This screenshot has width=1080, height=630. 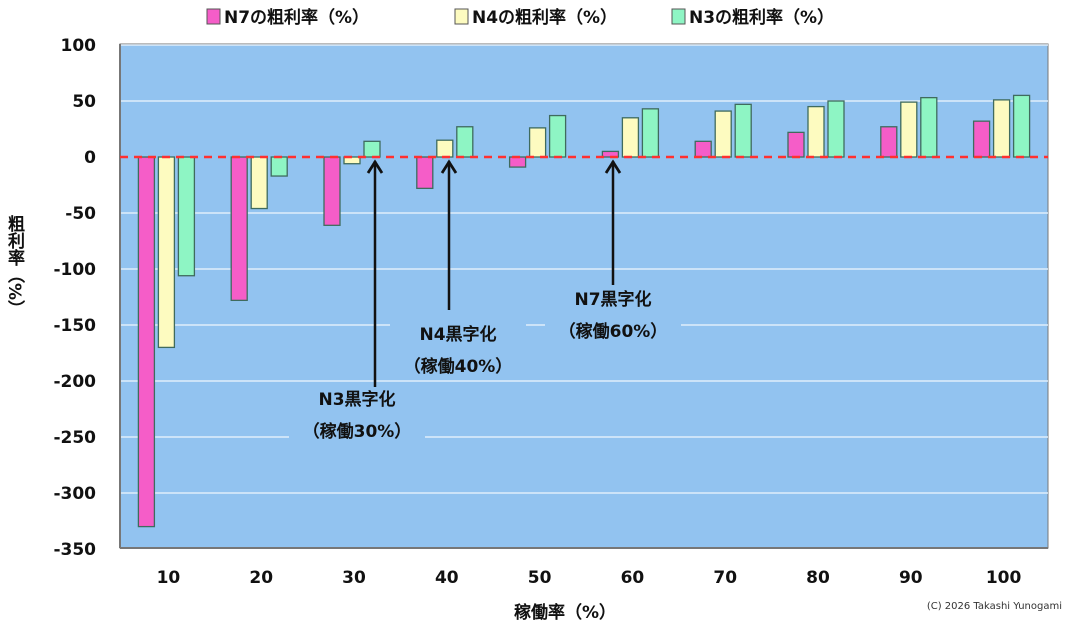 What do you see at coordinates (74, 438) in the screenshot?
I see `y-tick-label: -250` at bounding box center [74, 438].